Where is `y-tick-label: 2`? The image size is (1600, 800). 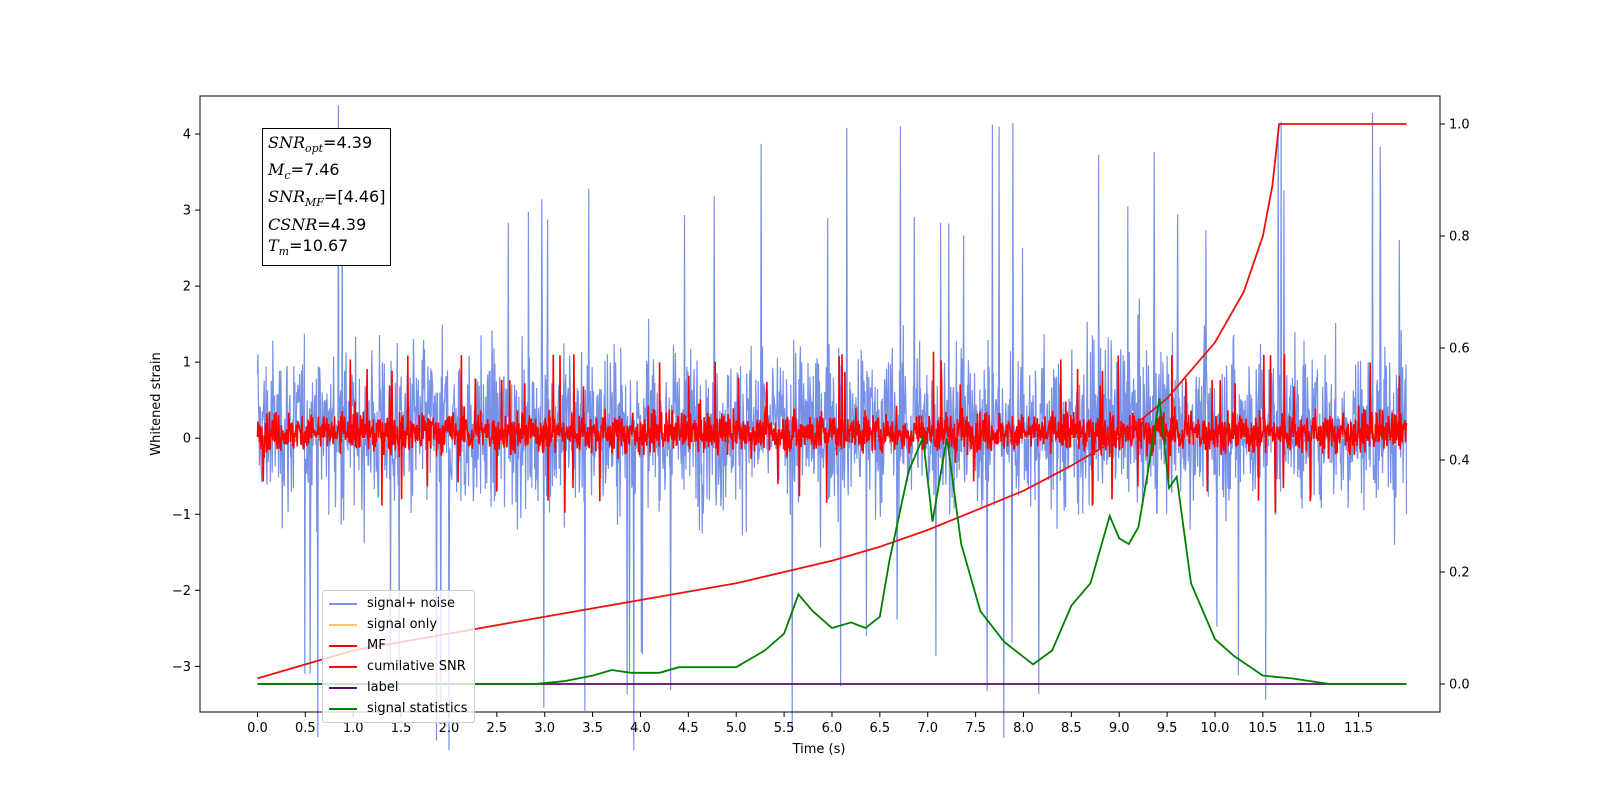
y-tick-label: 2 is located at coordinates (187, 287).